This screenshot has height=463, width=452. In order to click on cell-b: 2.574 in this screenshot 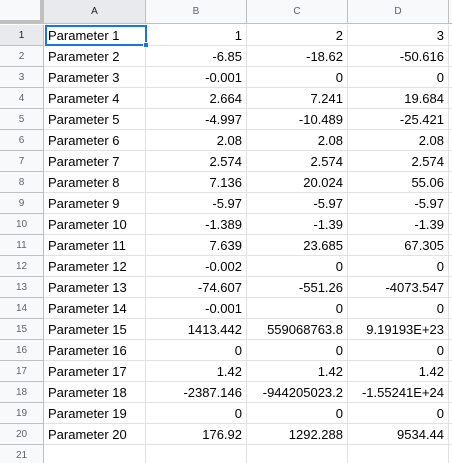, I will do `click(196, 161)`.